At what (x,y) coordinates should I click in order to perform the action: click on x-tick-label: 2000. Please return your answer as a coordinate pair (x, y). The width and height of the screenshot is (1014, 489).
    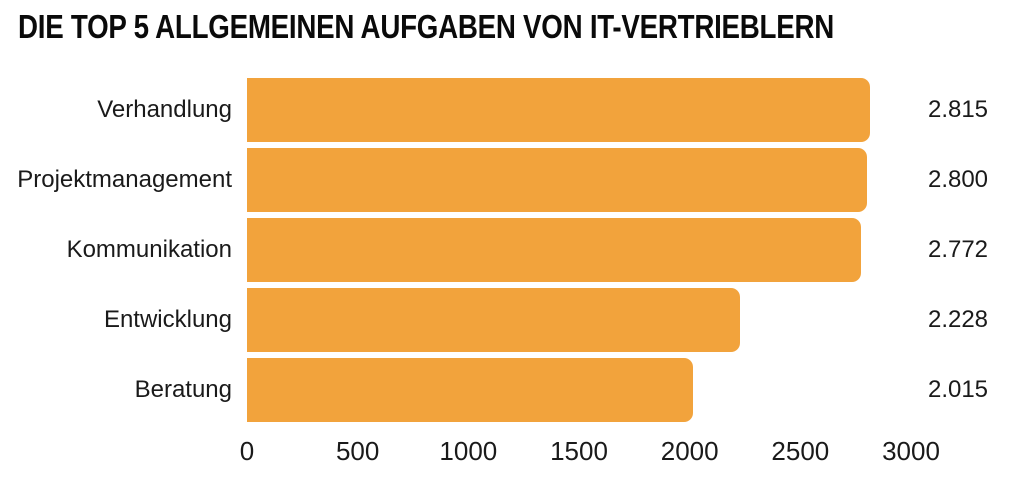
    Looking at the image, I should click on (689, 451).